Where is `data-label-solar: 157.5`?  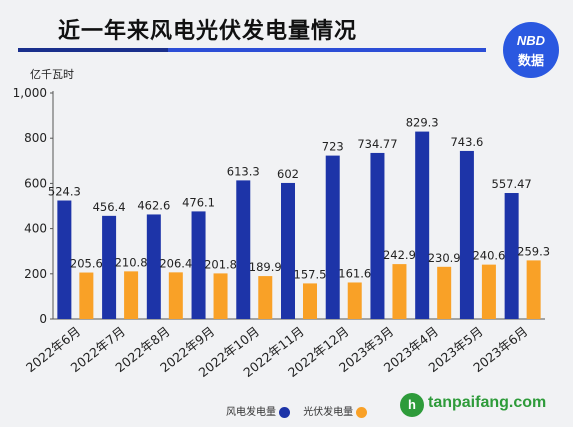 data-label-solar: 157.5 is located at coordinates (310, 274).